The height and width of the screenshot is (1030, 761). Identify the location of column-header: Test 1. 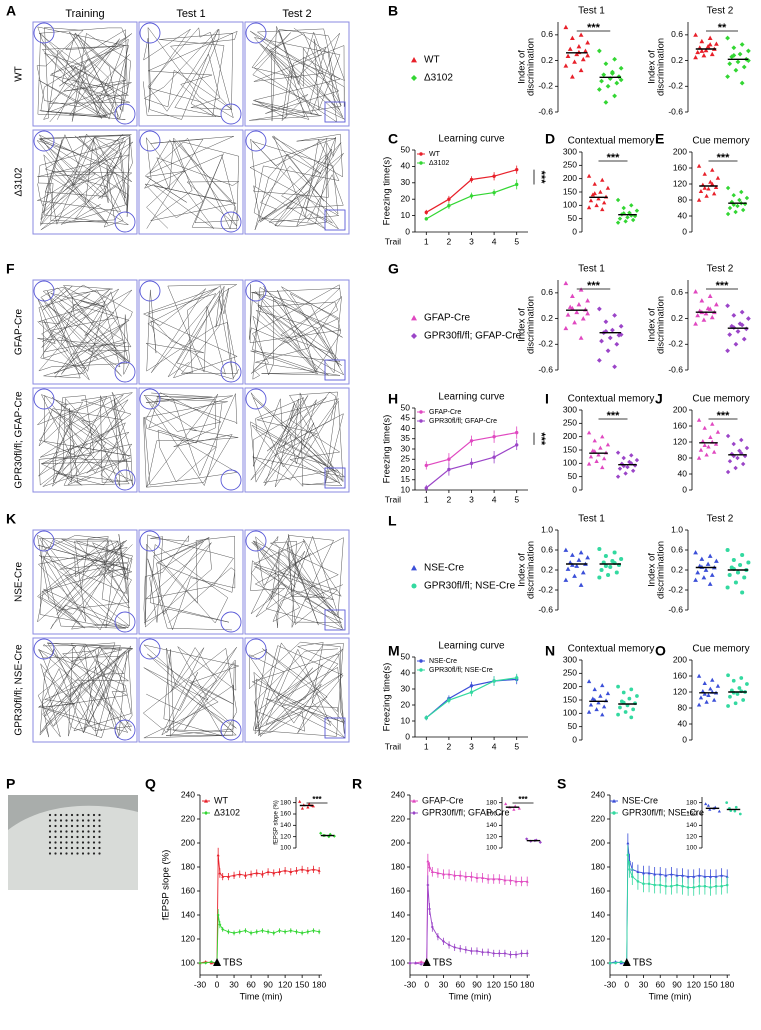
(190, 14).